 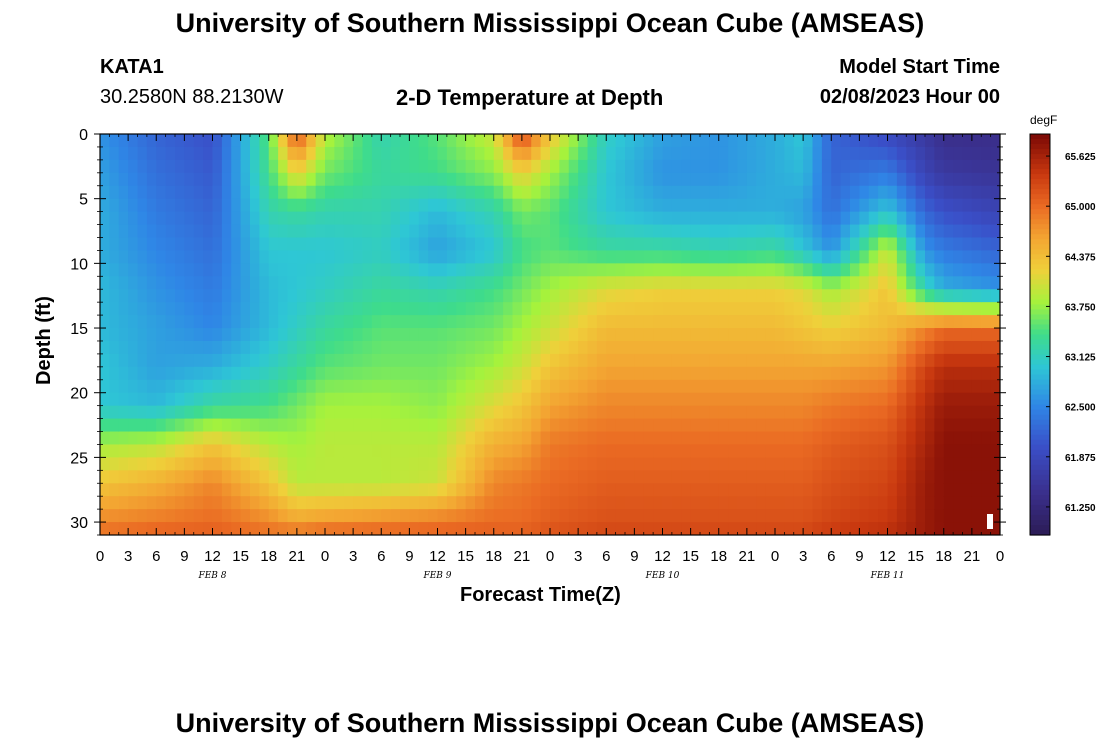 I want to click on colorbar-label: 63.750, so click(x=1080, y=307).